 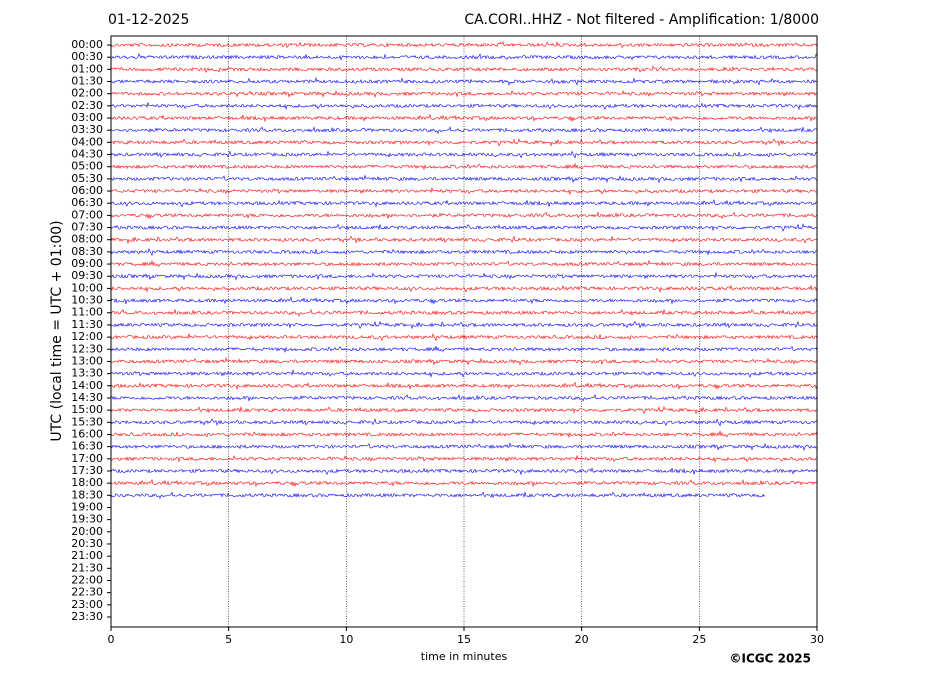 What do you see at coordinates (148, 20) in the screenshot?
I see `date-title: 01-12-2025` at bounding box center [148, 20].